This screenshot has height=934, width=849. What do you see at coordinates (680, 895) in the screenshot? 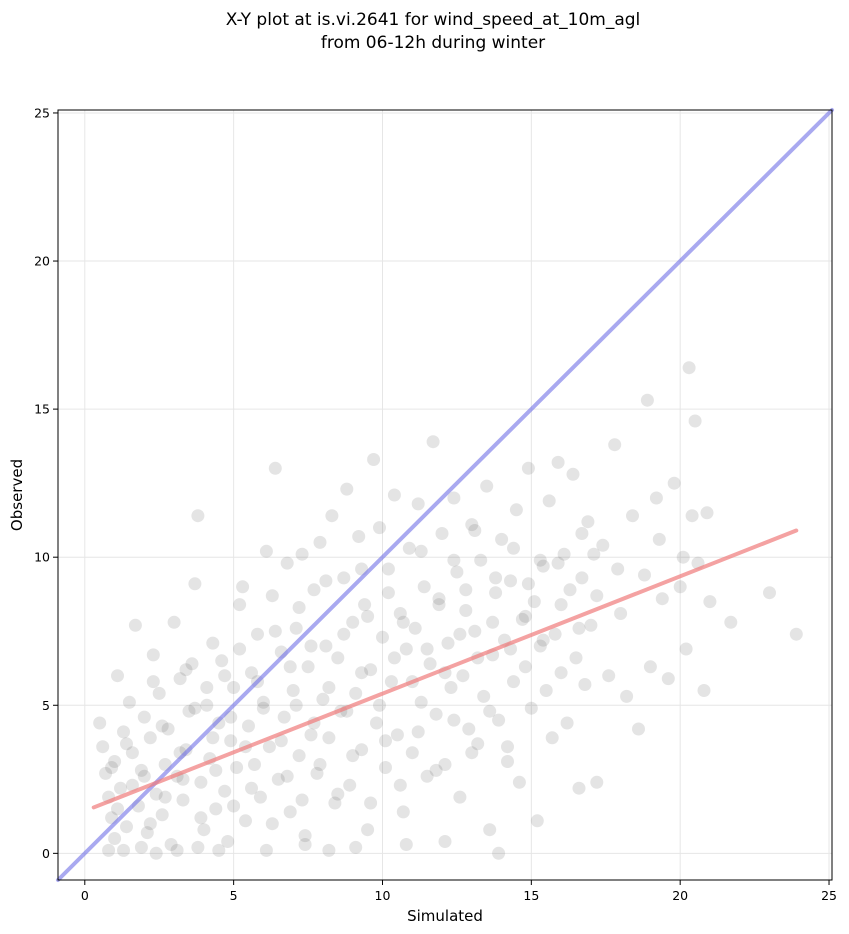
I see `x-tick-label: 20` at bounding box center [680, 895].